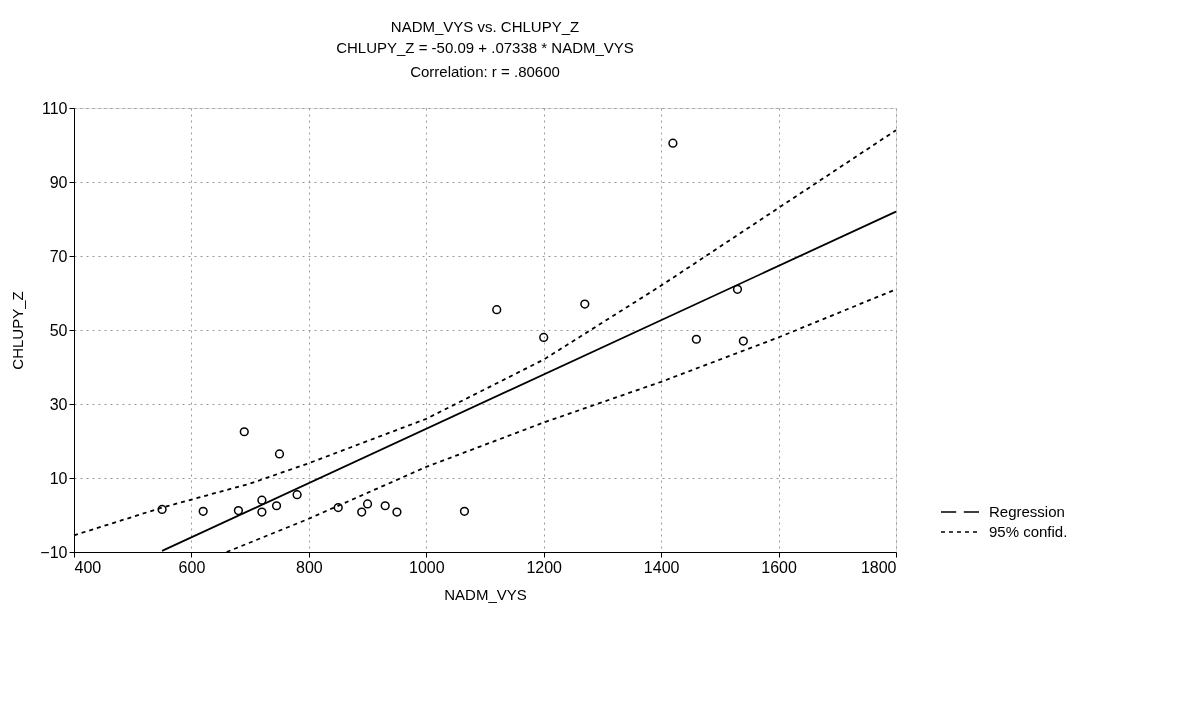 The height and width of the screenshot is (702, 1178). What do you see at coordinates (1027, 511) in the screenshot?
I see `legend-label: Regression` at bounding box center [1027, 511].